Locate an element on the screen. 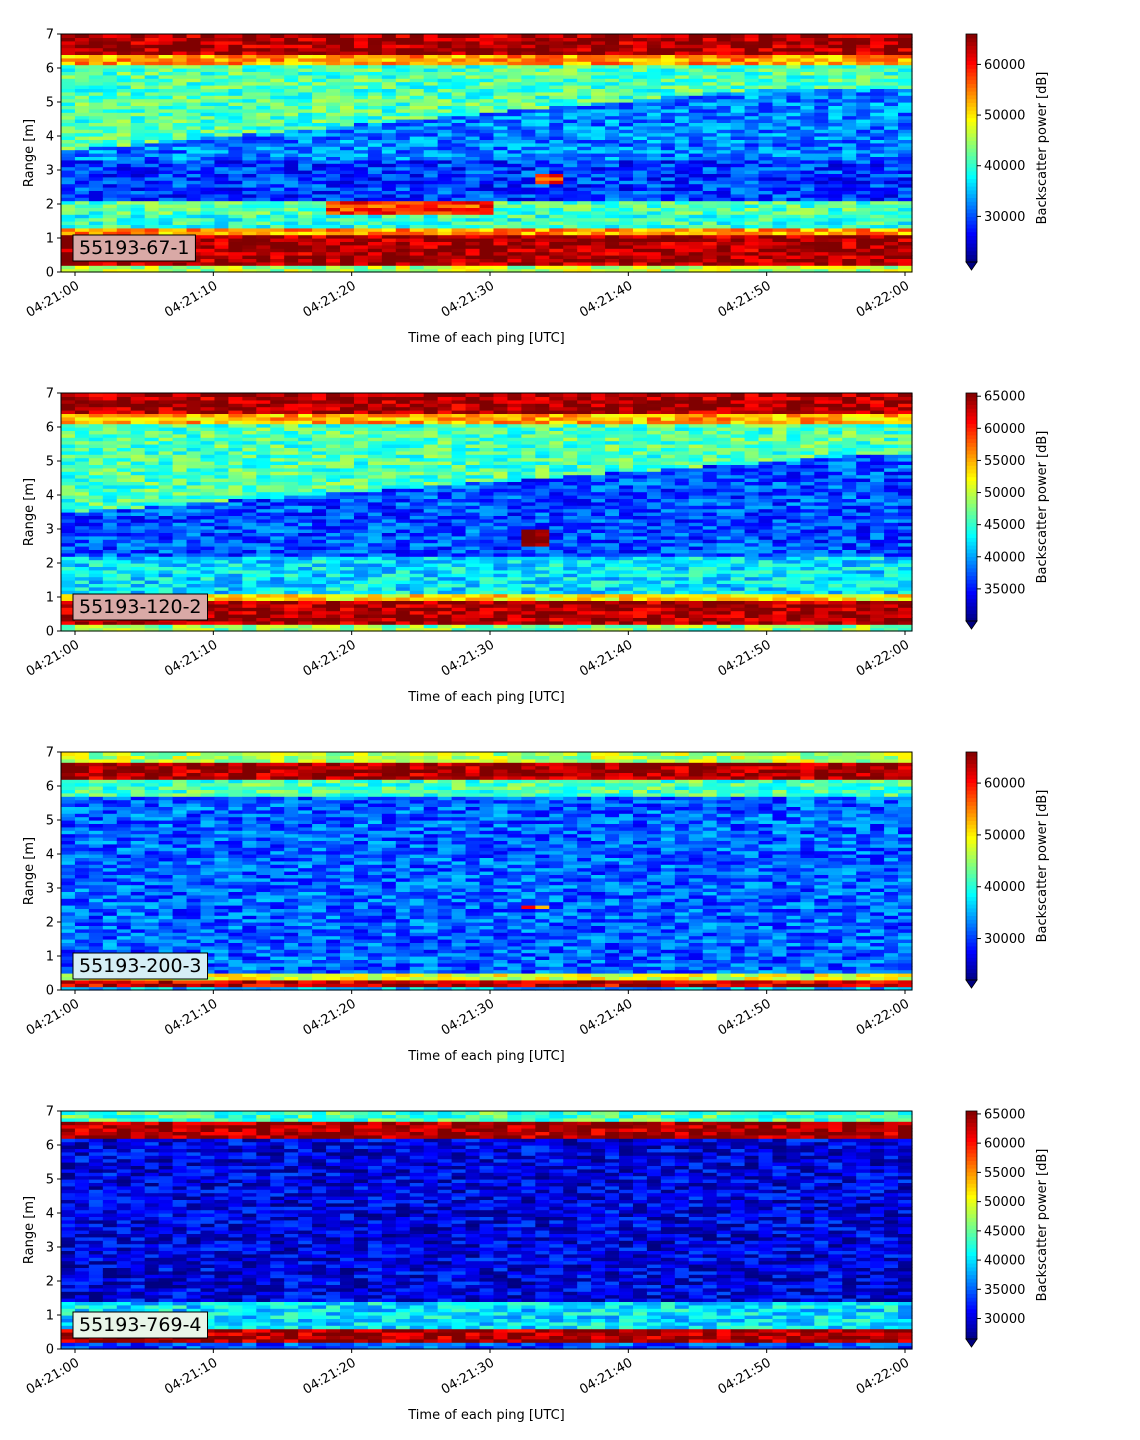 Image resolution: width=1140 pixels, height=1440 pixels. y-tick-label: 7 is located at coordinates (50, 35).